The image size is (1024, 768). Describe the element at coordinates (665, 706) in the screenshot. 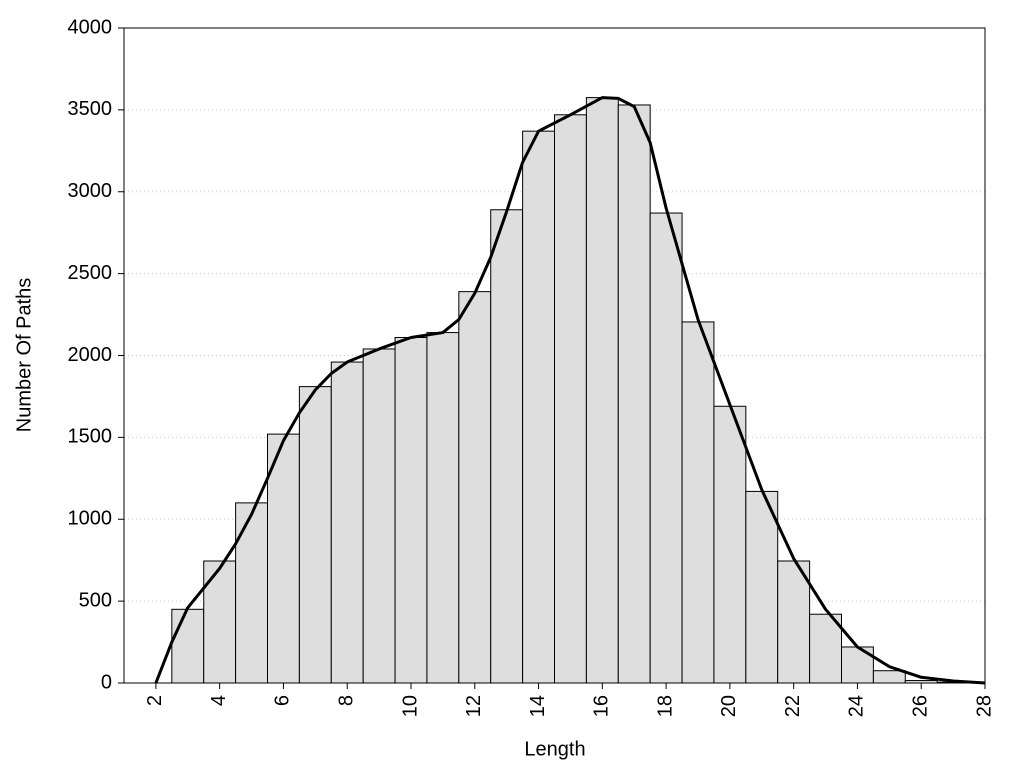

I see `x-tick-label: 18` at that location.